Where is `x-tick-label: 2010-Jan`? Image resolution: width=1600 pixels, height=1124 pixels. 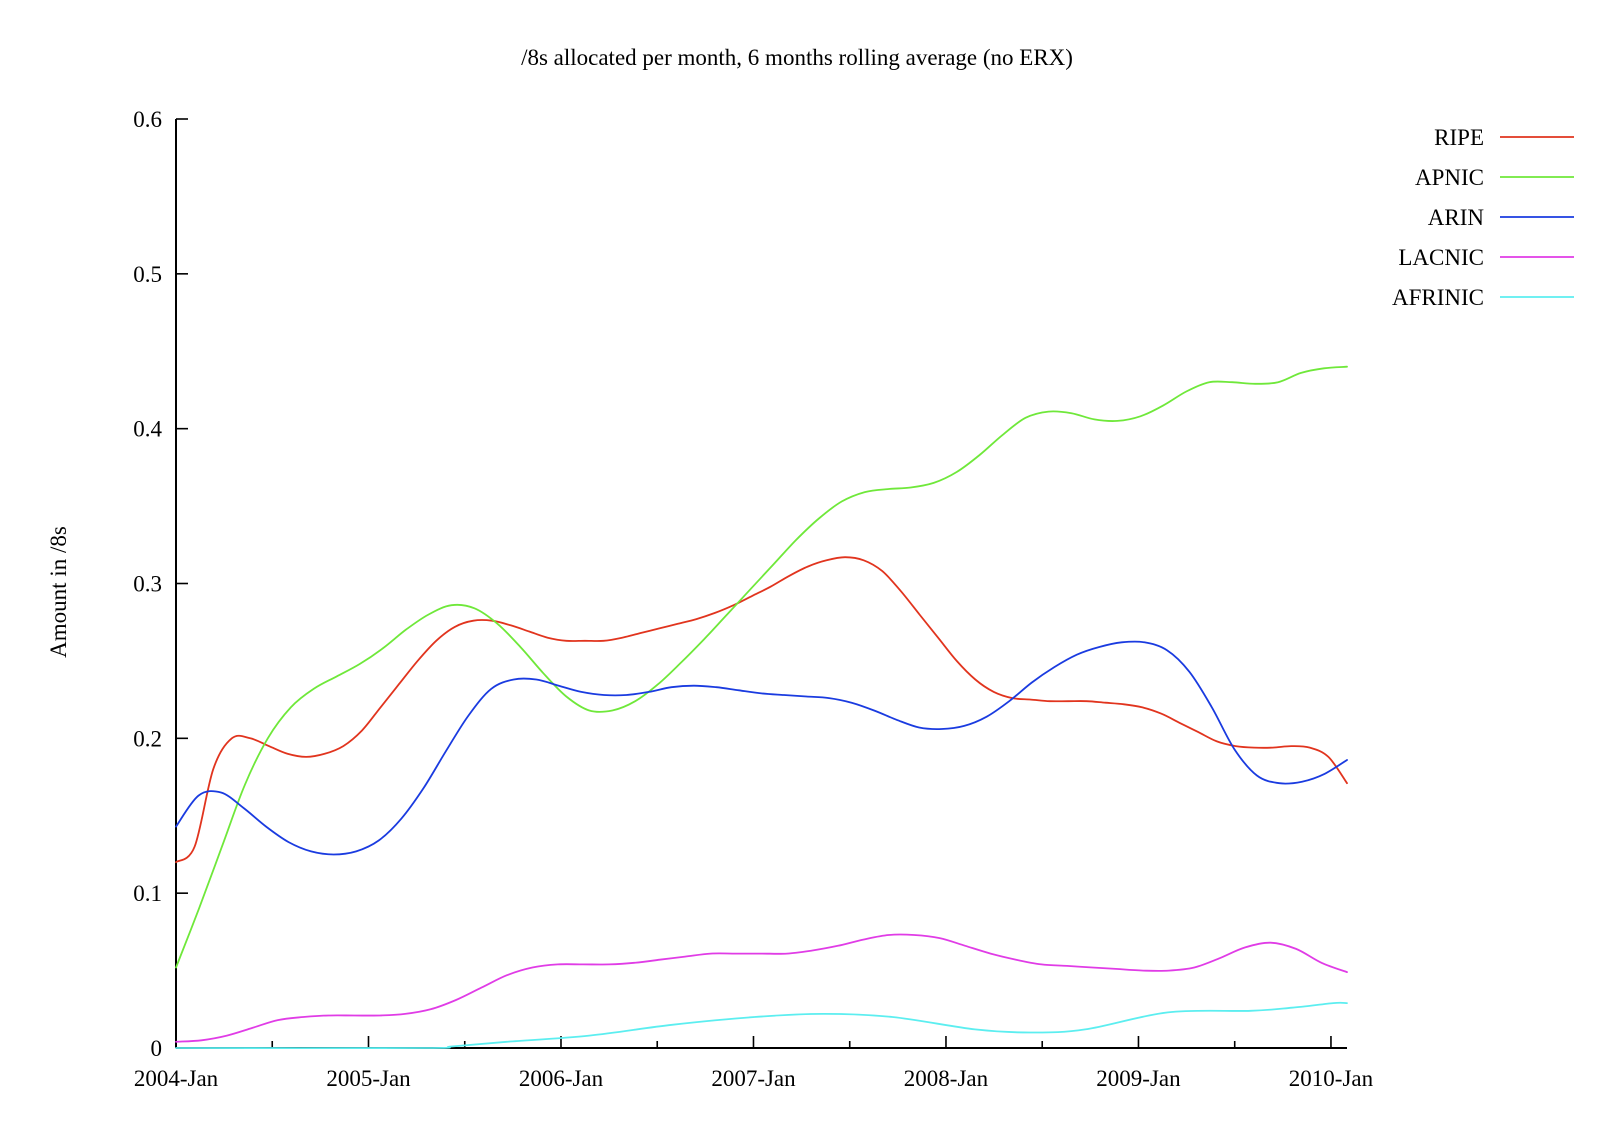 x-tick-label: 2010-Jan is located at coordinates (1331, 1078).